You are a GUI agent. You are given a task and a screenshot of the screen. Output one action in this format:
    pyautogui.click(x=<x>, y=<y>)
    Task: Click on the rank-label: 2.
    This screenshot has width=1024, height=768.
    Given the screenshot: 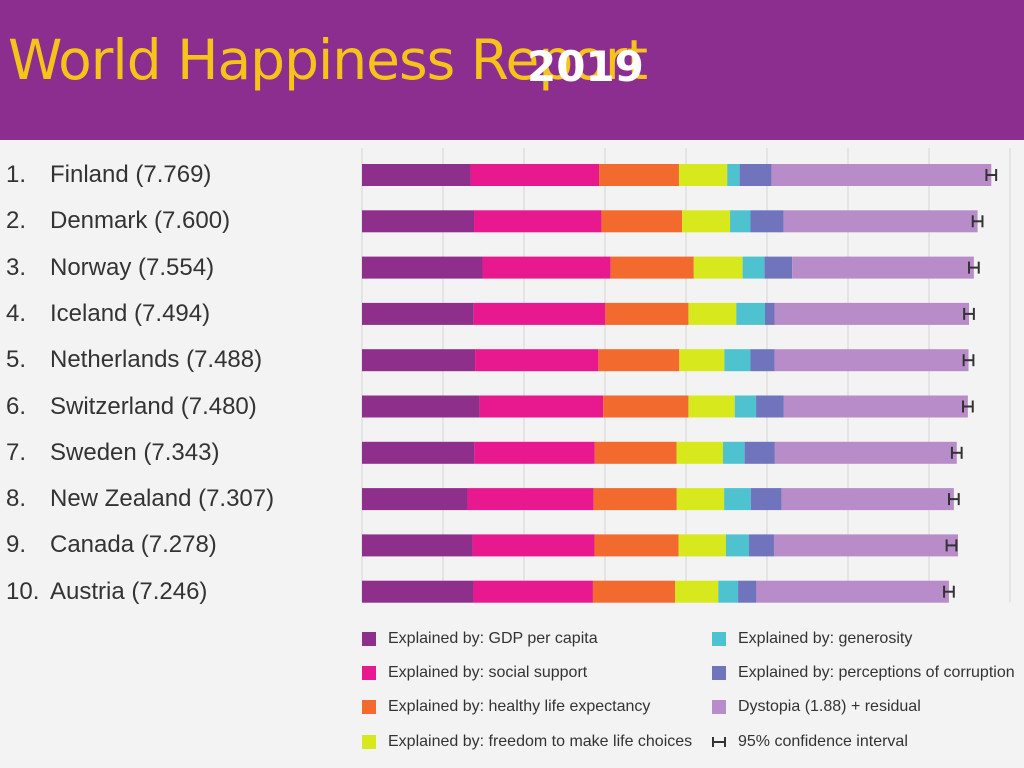 What is the action you would take?
    pyautogui.click(x=16, y=221)
    